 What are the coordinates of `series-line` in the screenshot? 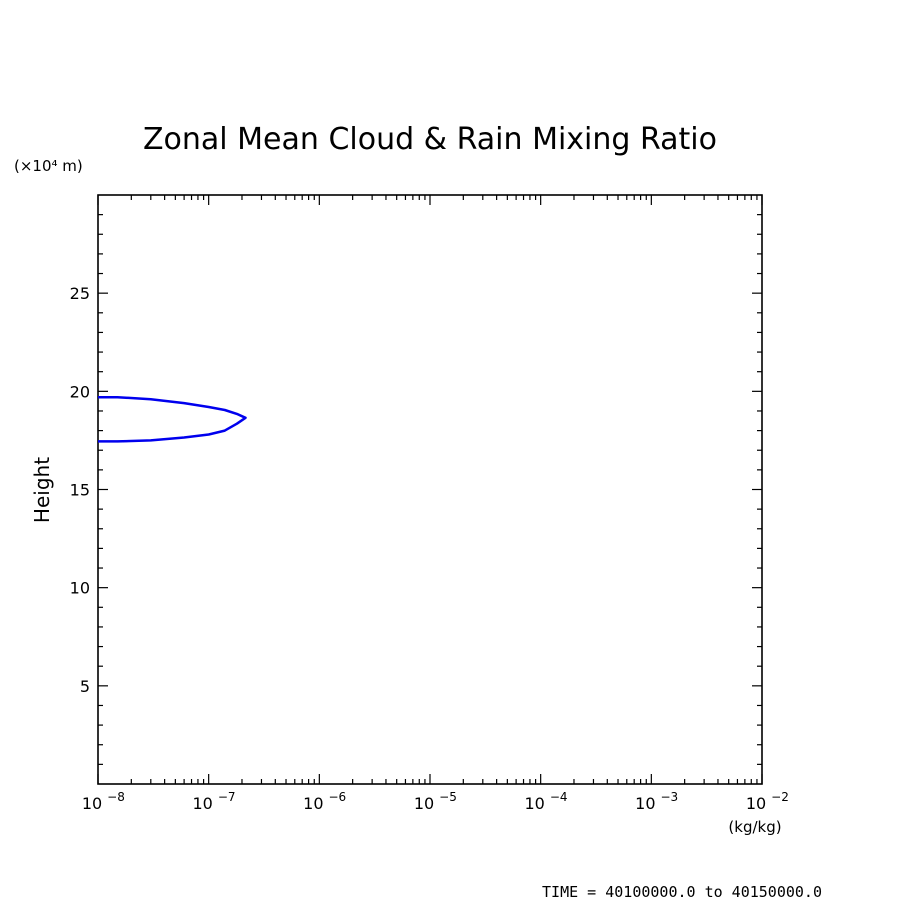 It's located at (172, 419).